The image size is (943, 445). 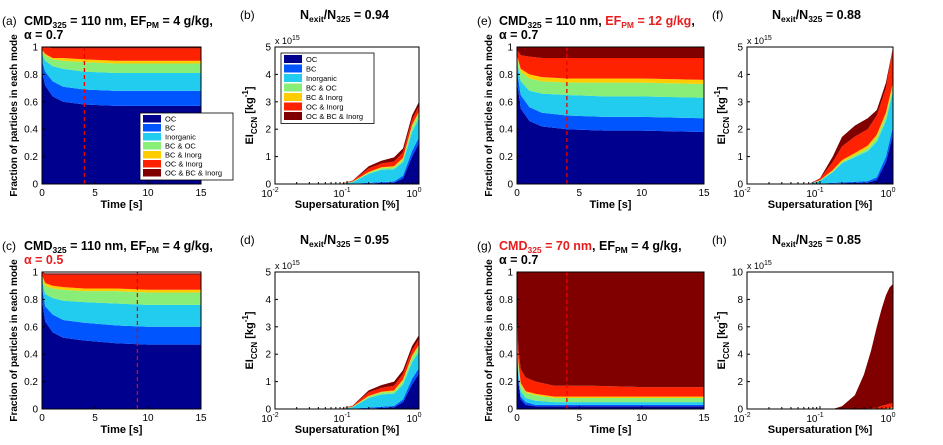 What do you see at coordinates (304, 15) in the screenshot?
I see `title-part: N` at bounding box center [304, 15].